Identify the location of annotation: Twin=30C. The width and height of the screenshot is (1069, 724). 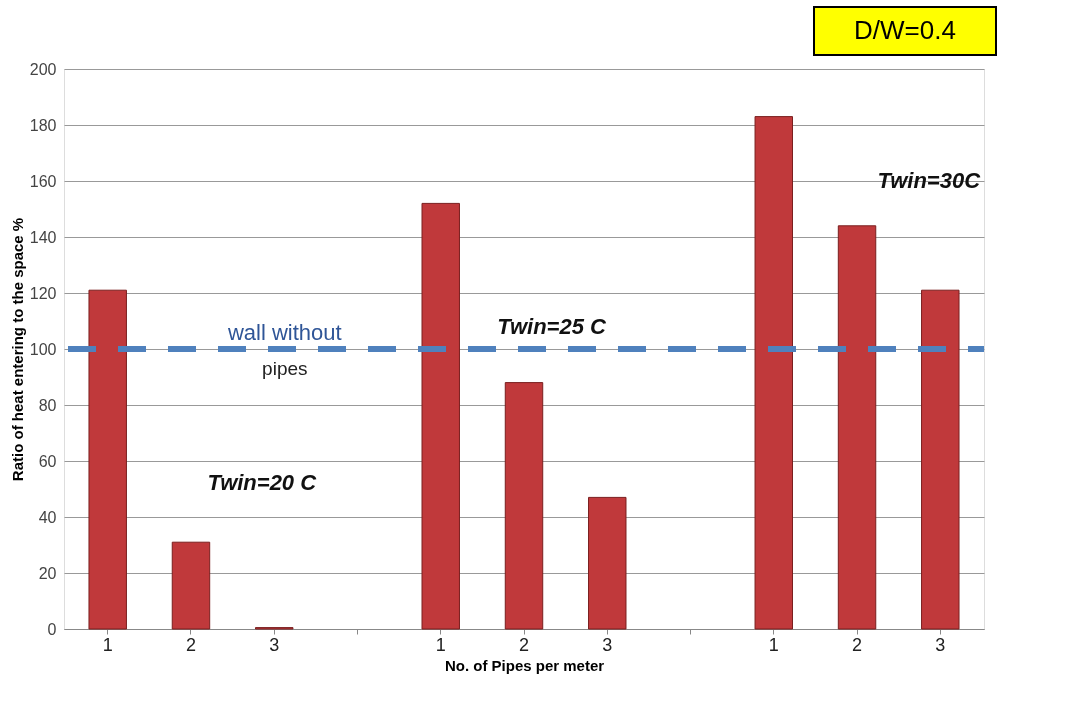
(929, 180).